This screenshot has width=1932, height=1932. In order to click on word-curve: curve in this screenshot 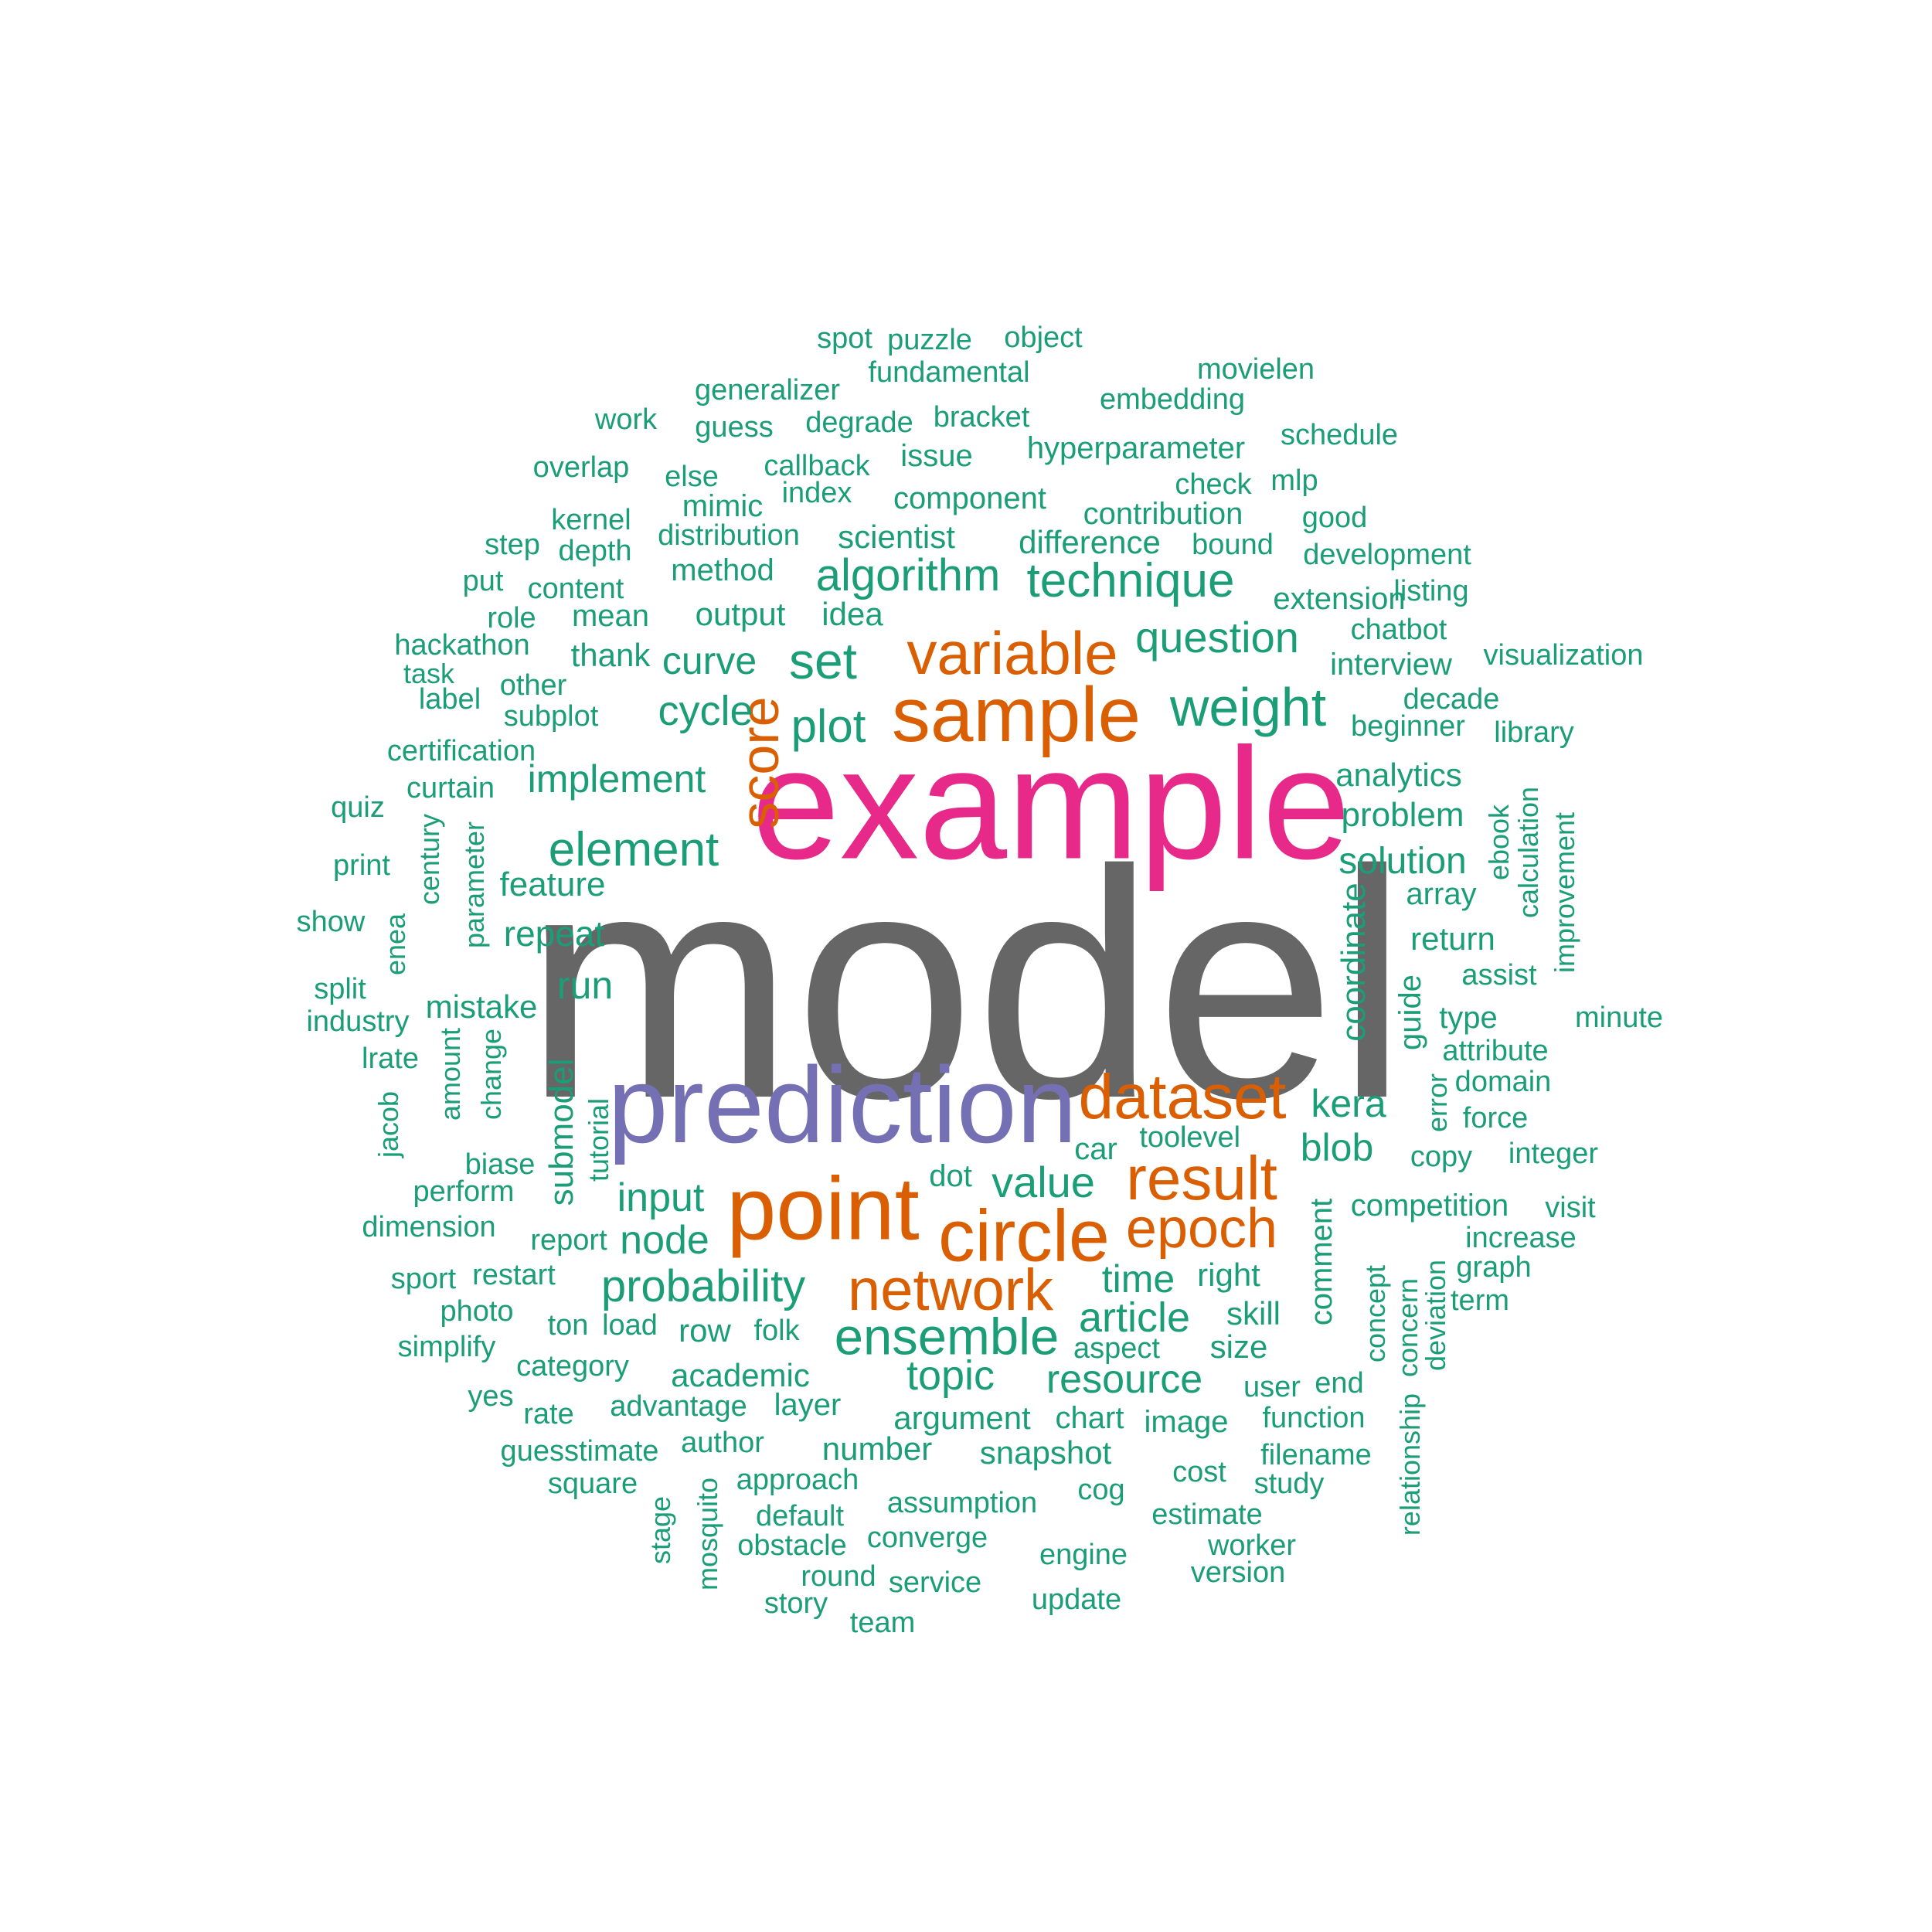, I will do `click(709, 660)`.